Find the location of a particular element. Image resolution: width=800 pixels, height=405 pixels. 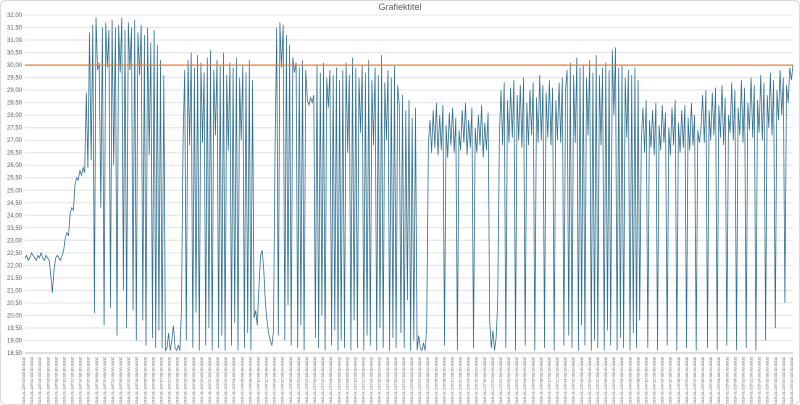

x-tick-label: 2016-01-25T14:00:00.000Z is located at coordinates (759, 380).